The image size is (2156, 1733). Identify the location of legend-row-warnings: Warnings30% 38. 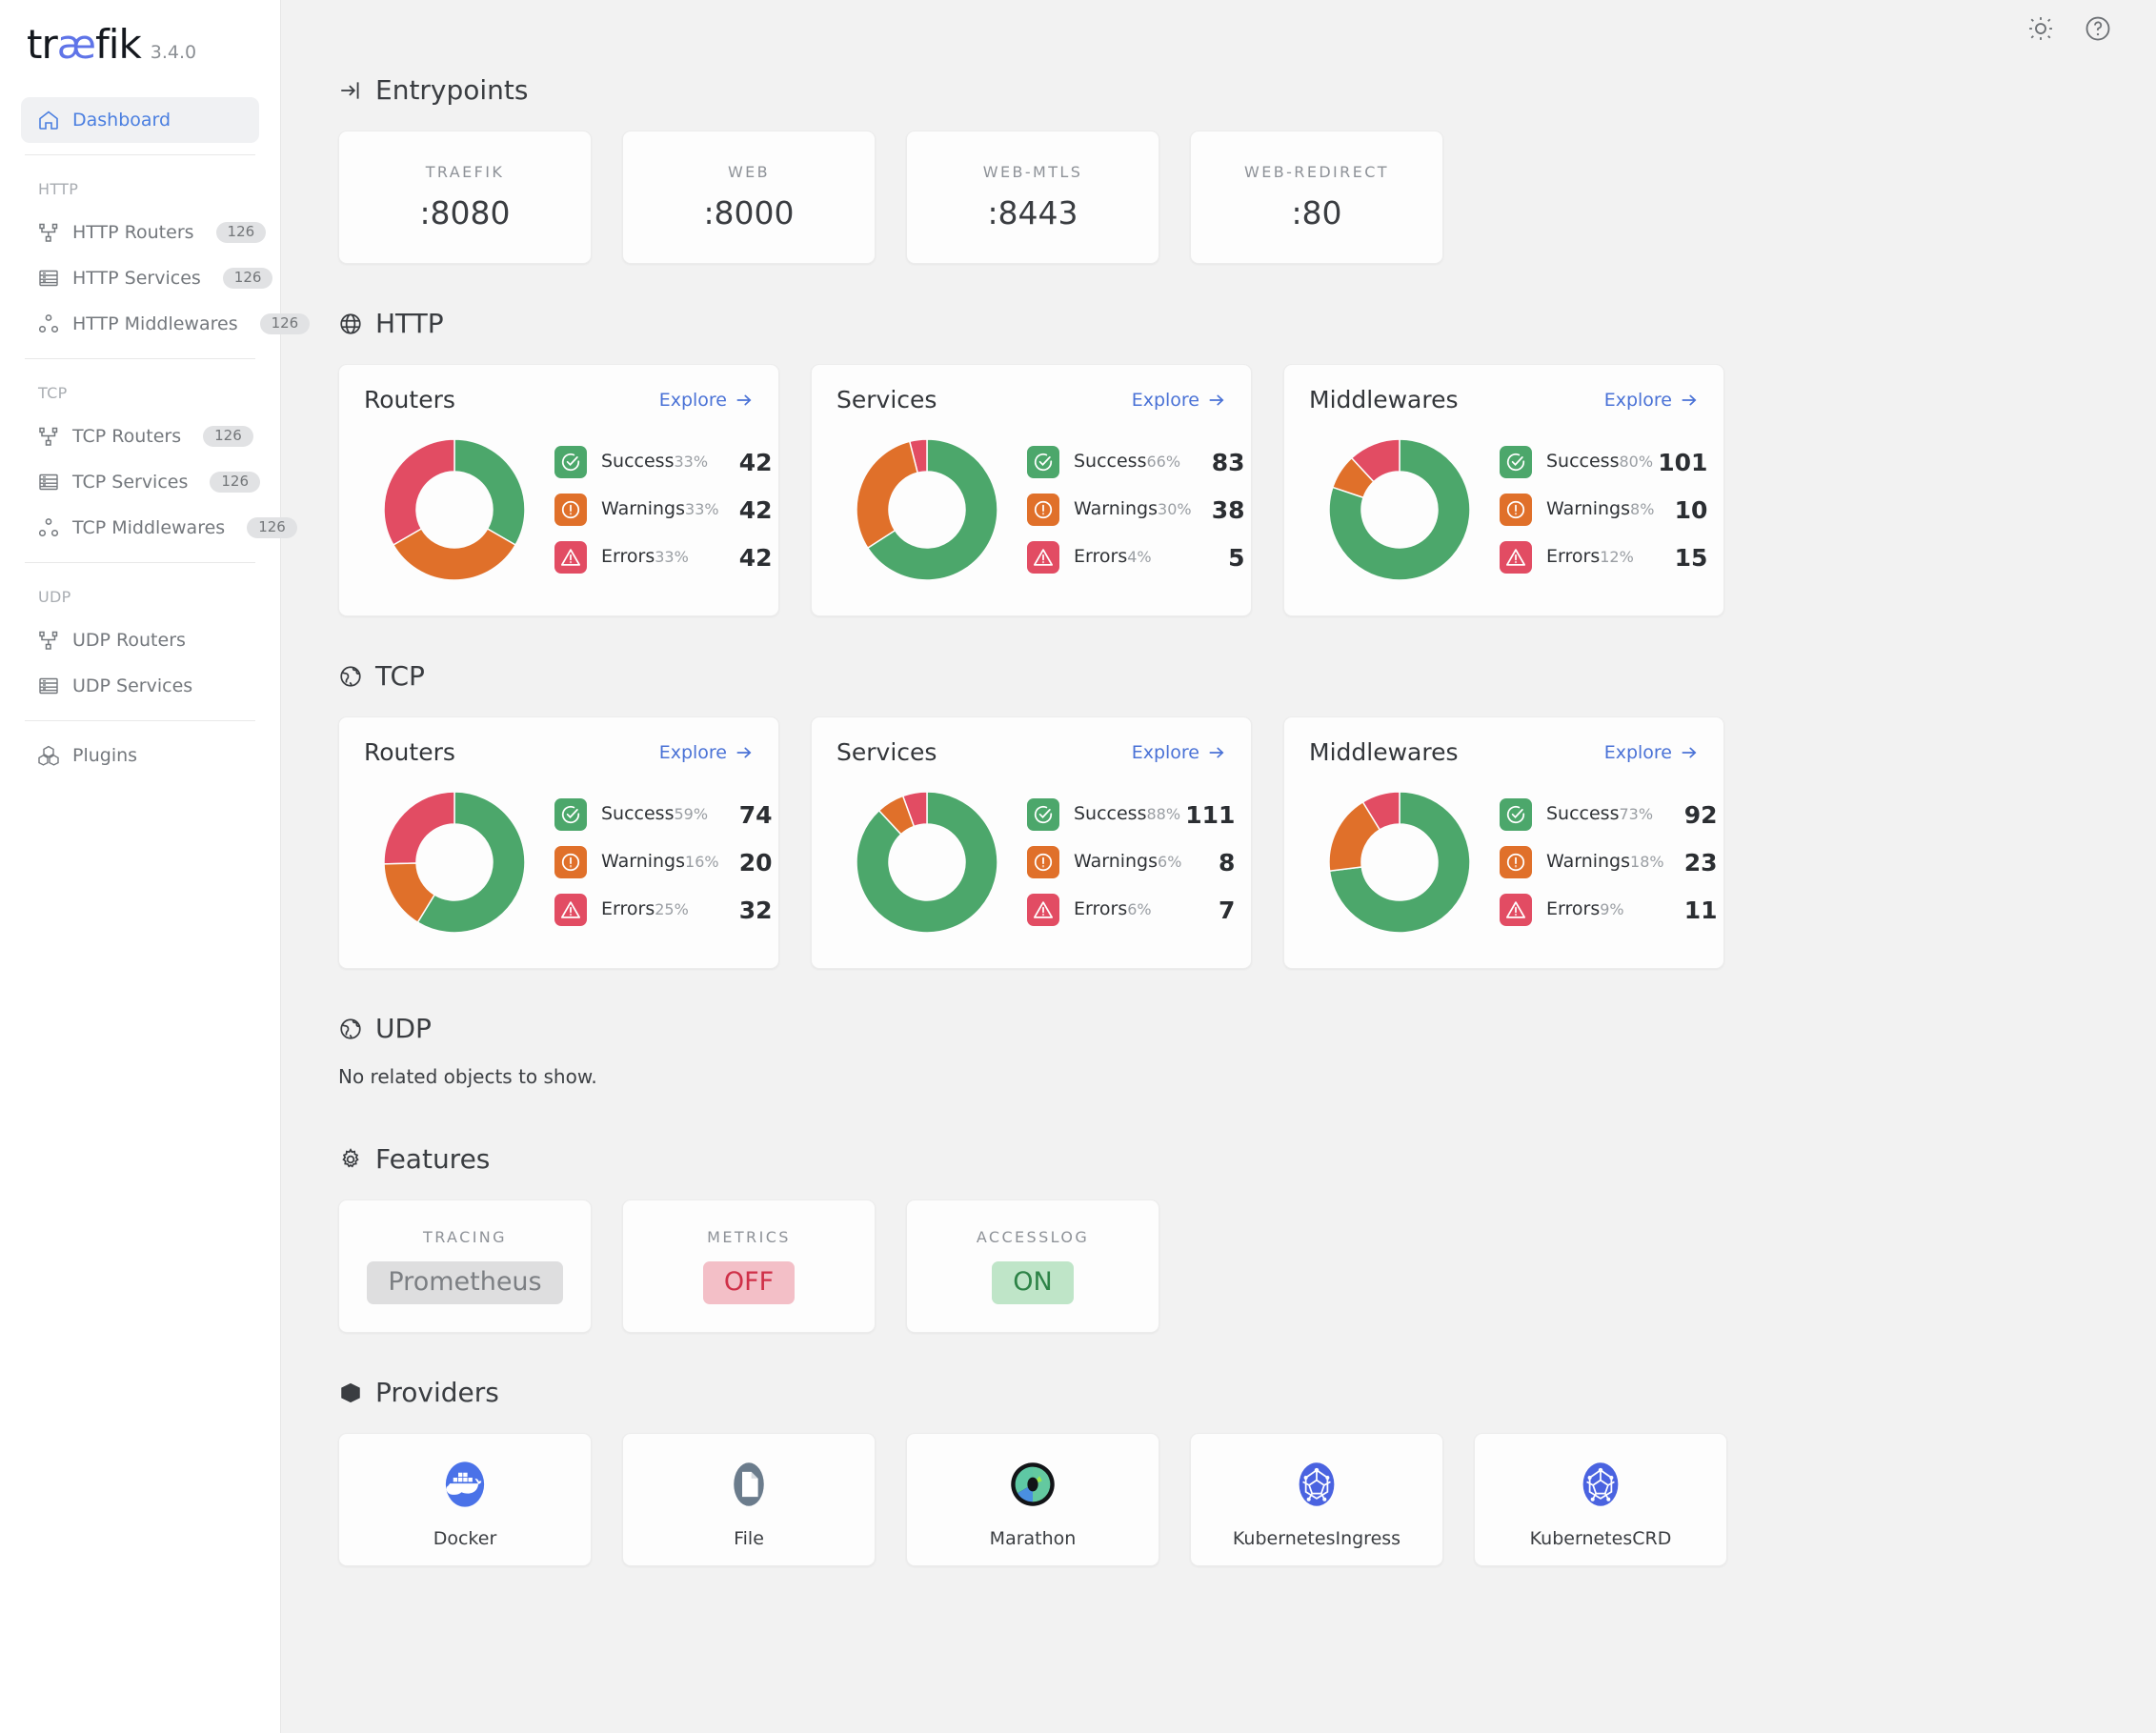
(1136, 510).